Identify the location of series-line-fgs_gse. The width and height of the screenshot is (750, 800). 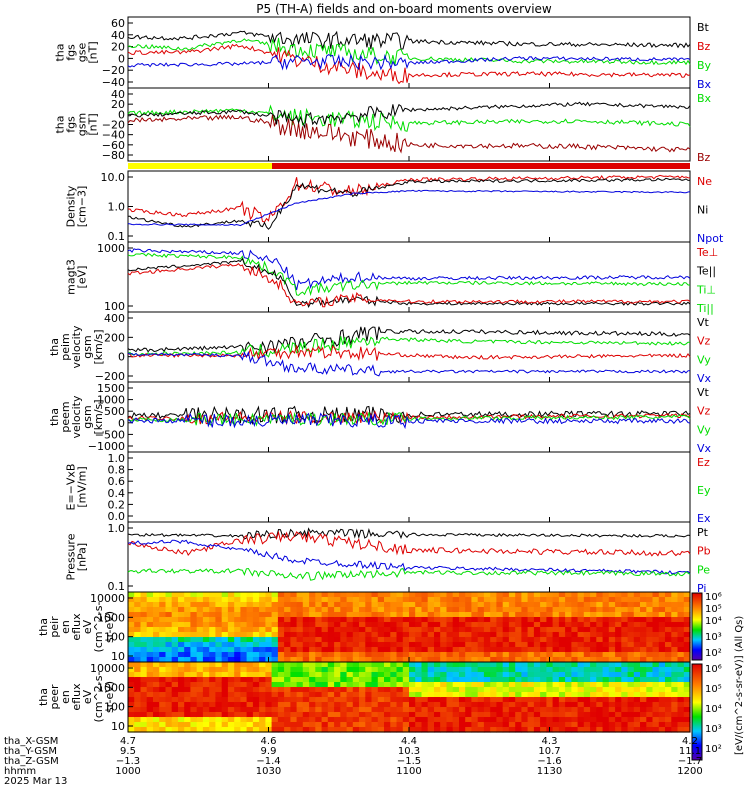
(409, 62).